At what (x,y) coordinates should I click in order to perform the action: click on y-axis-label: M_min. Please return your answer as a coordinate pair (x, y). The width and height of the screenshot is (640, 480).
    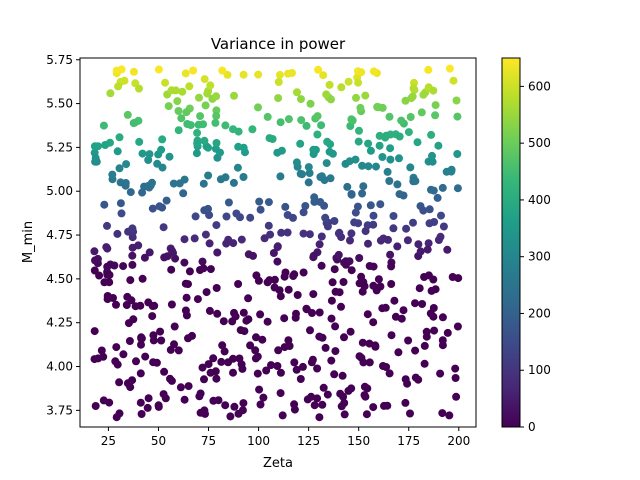
    Looking at the image, I should click on (28, 242).